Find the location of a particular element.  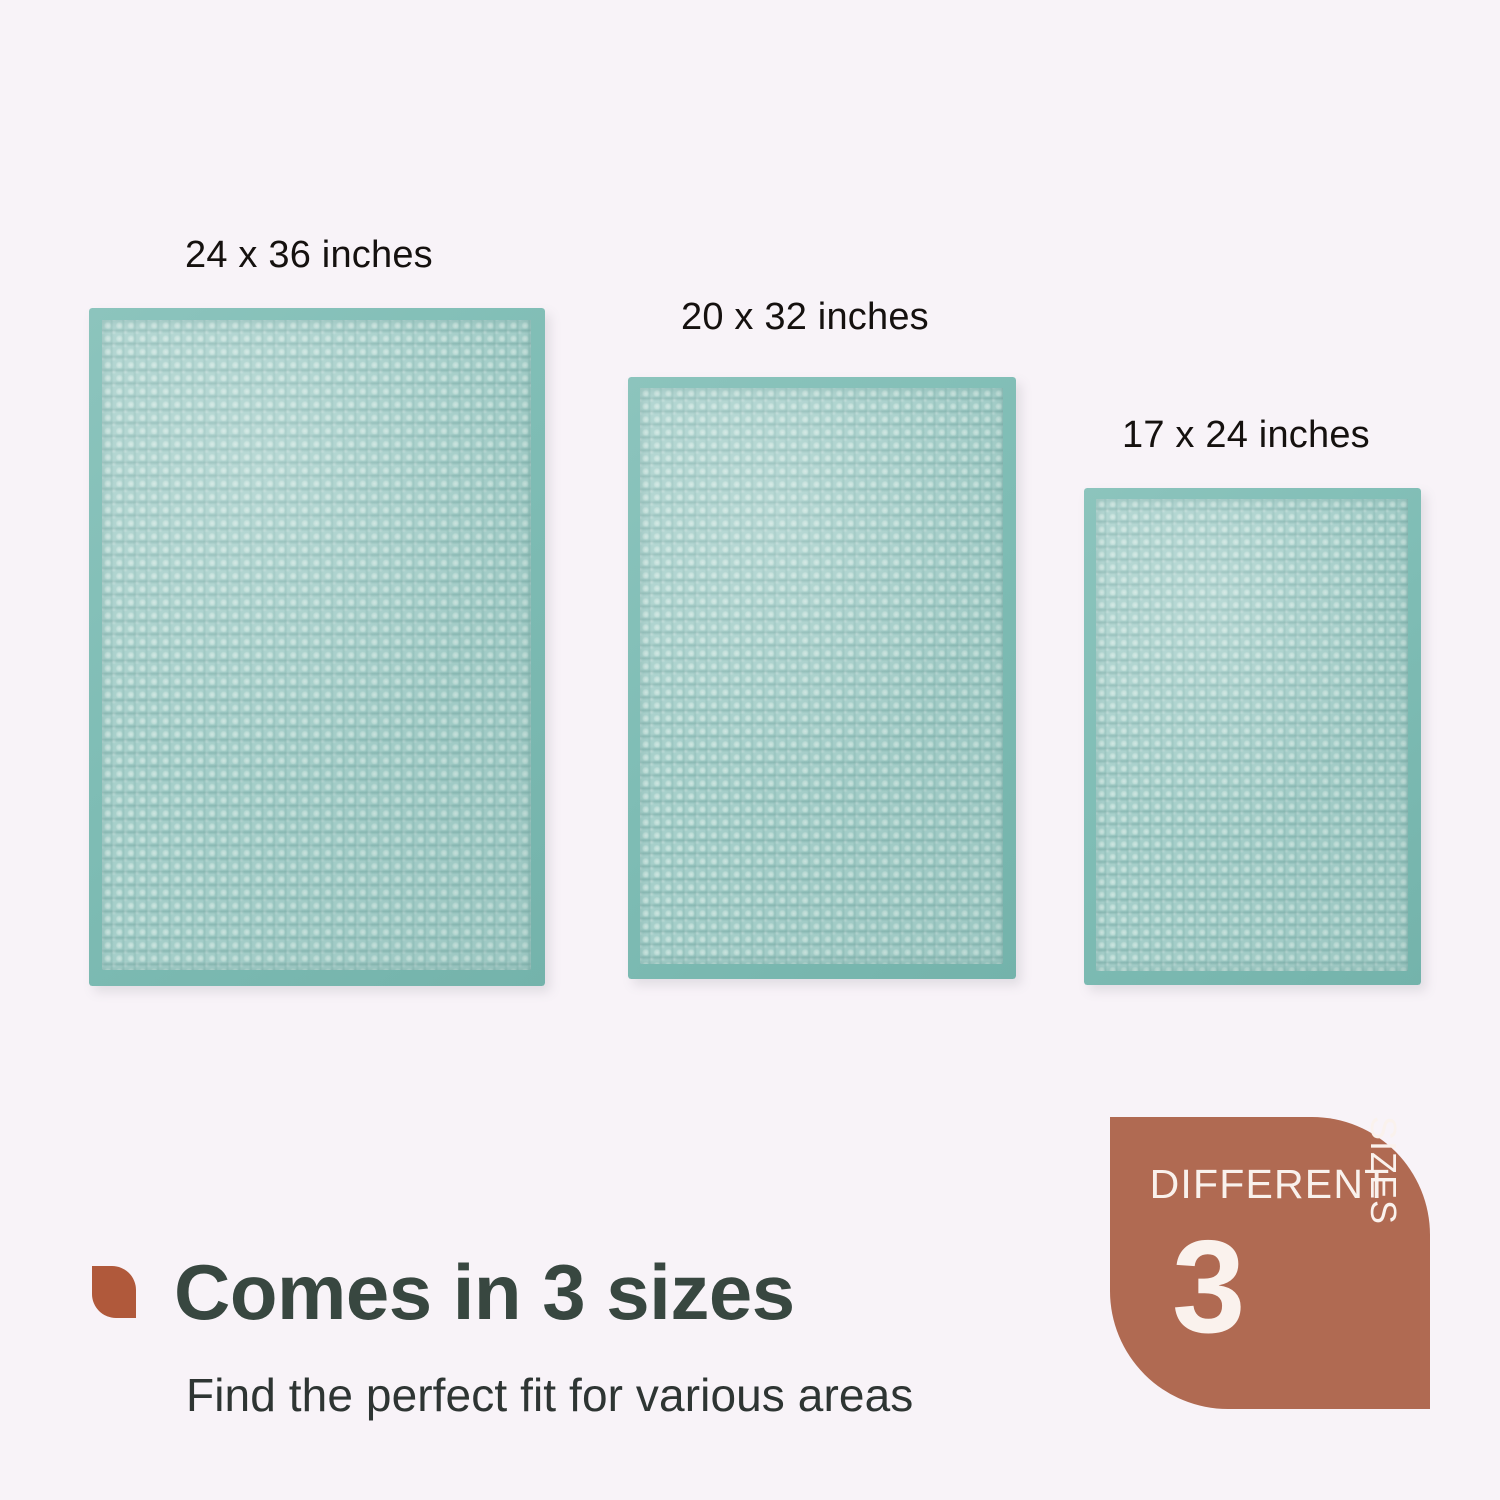

size-label-medium: 20 x 32 inches is located at coordinates (805, 317).